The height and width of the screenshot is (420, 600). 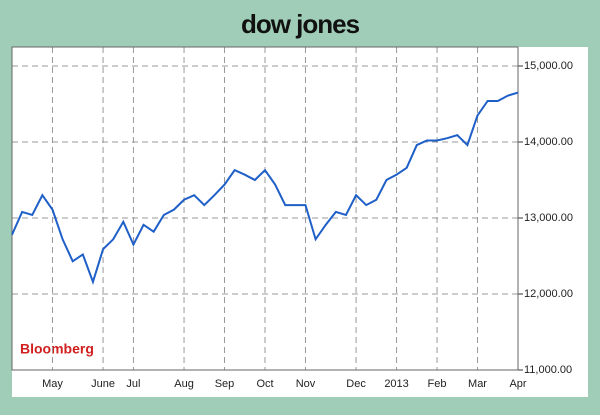 I want to click on x-tick-label: Mar, so click(x=477, y=384).